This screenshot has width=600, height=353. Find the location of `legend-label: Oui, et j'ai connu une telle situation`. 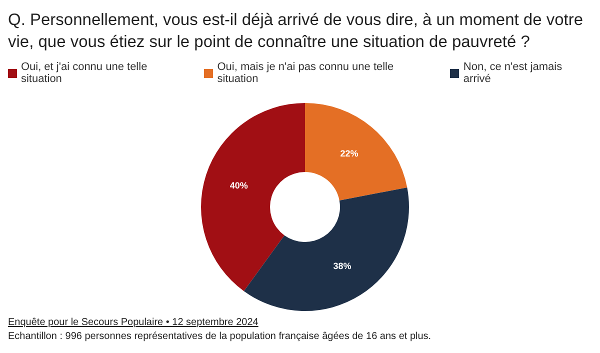

legend-label: Oui, et j'ai connu une telle situation is located at coordinates (84, 73).